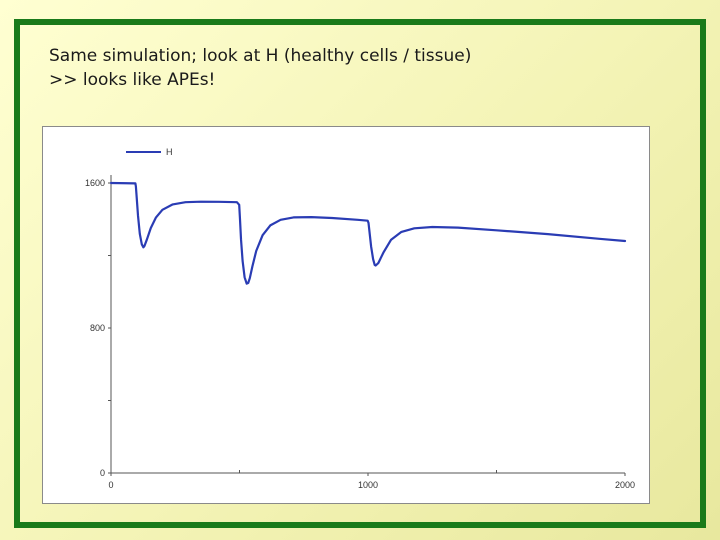 Image resolution: width=720 pixels, height=540 pixels. What do you see at coordinates (102, 473) in the screenshot?
I see `y-tick-label: 0` at bounding box center [102, 473].